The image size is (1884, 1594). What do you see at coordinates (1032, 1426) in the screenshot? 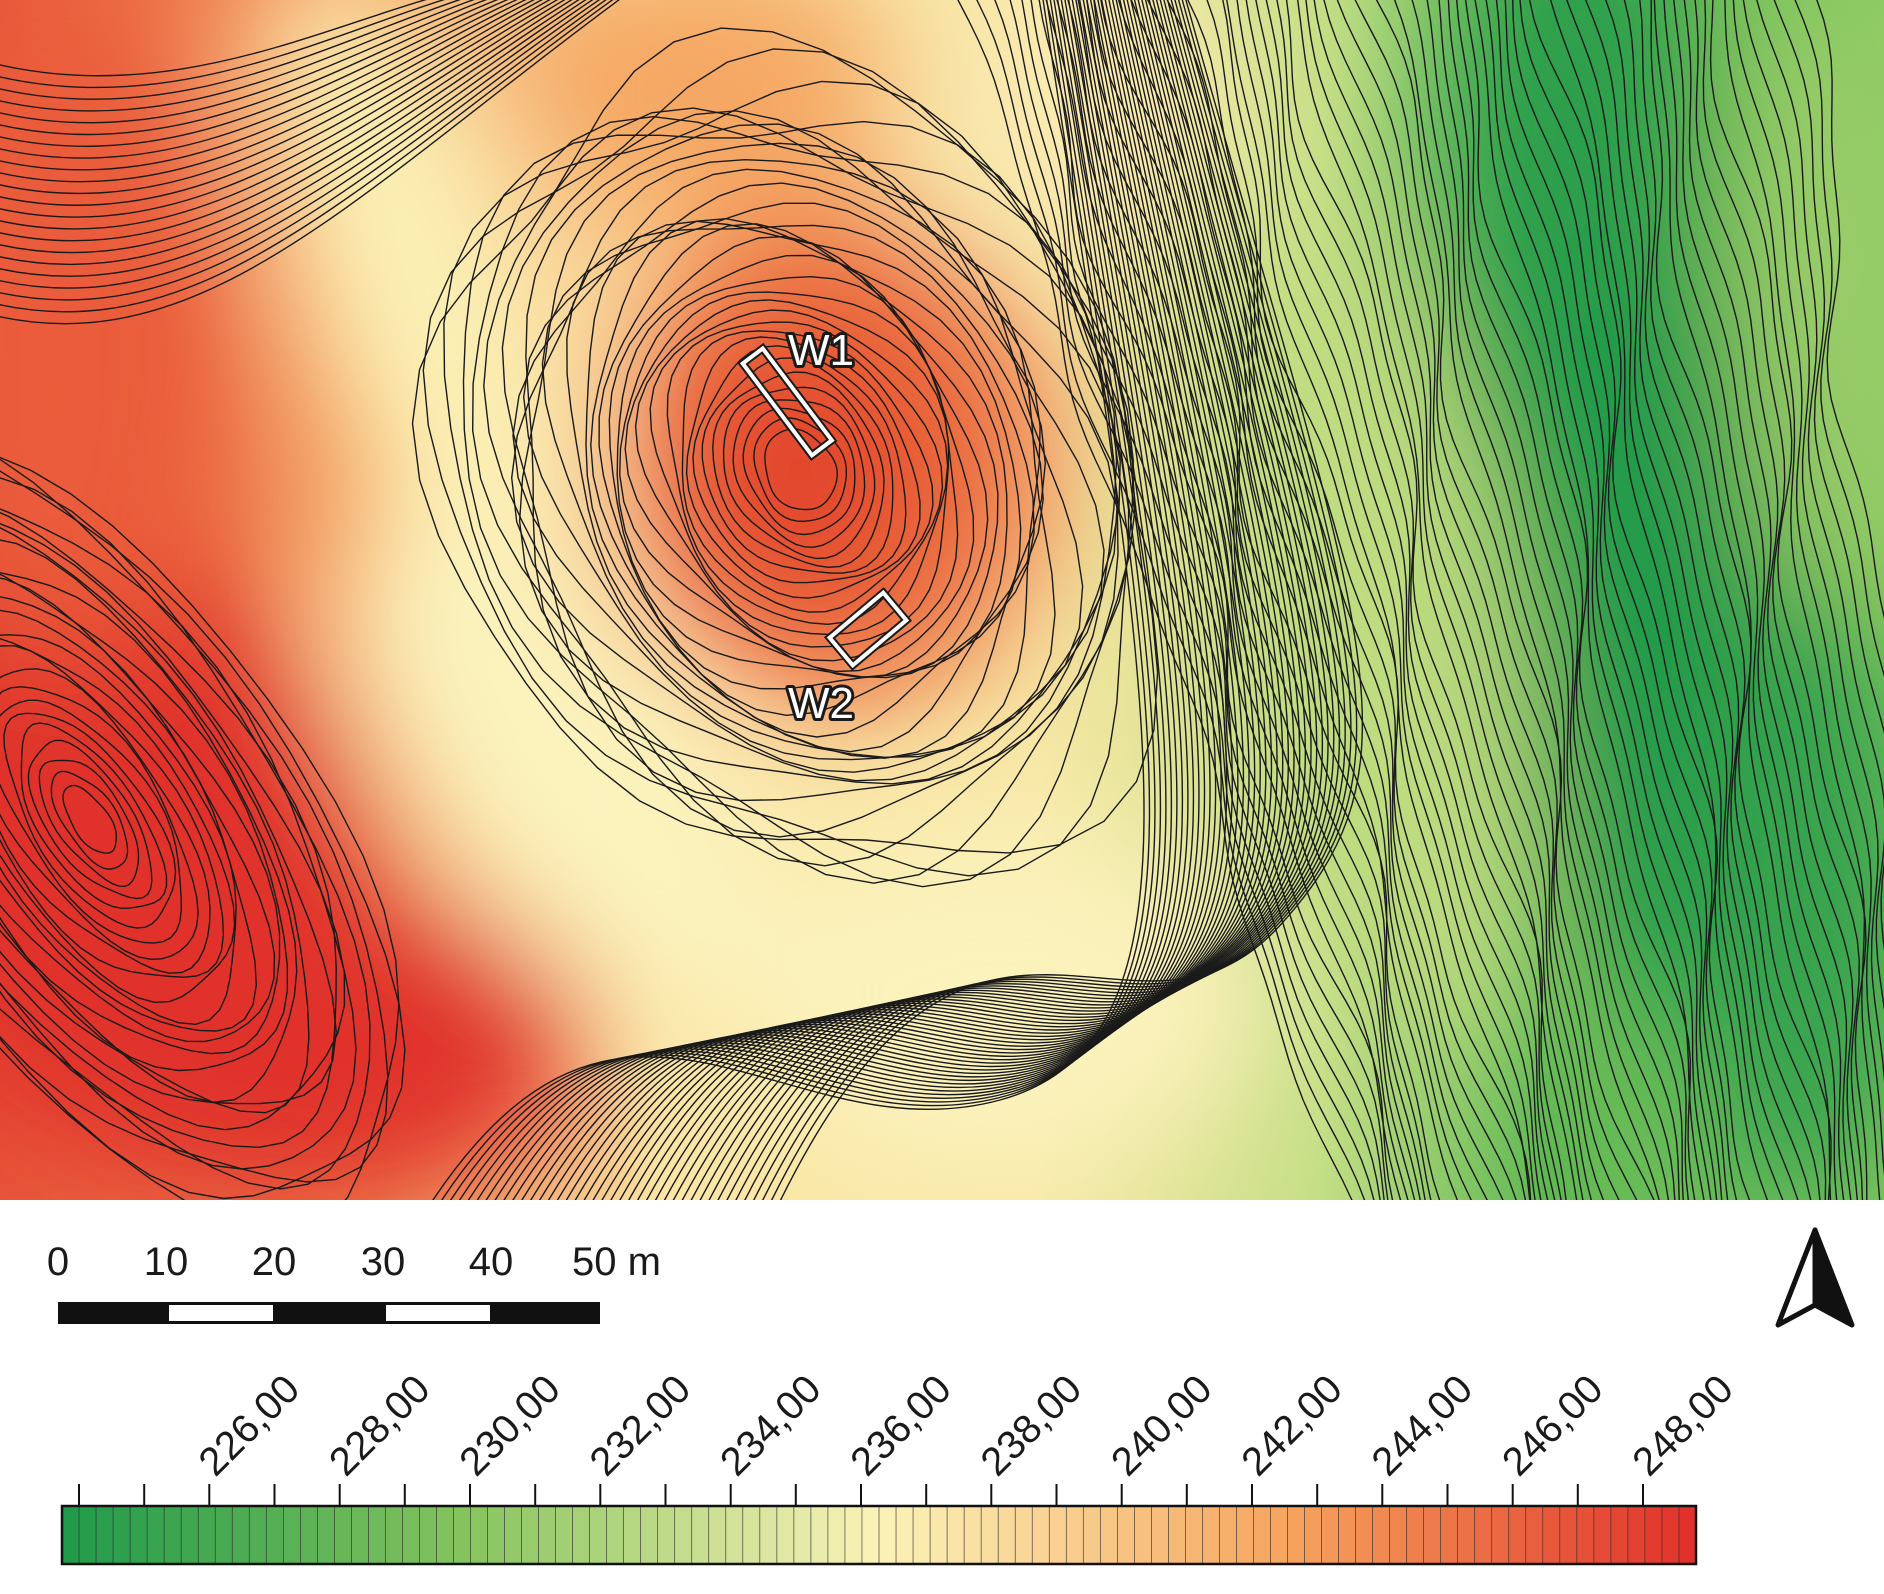
I see `legend-tick-label: 238,00` at bounding box center [1032, 1426].